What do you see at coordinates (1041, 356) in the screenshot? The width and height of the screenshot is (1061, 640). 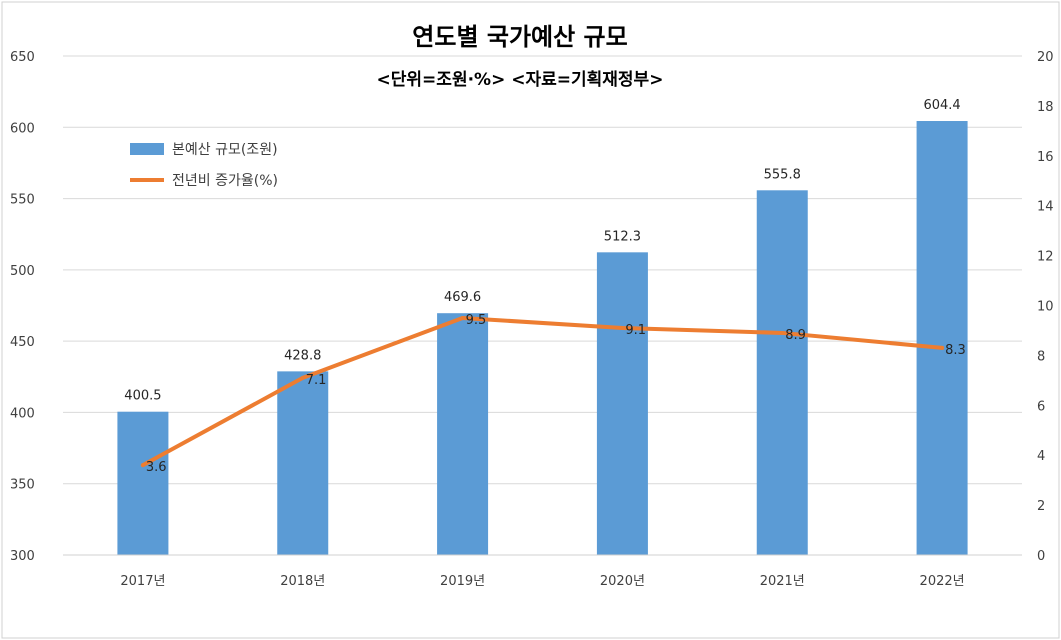 I see `y-right-tick-label: 8` at bounding box center [1041, 356].